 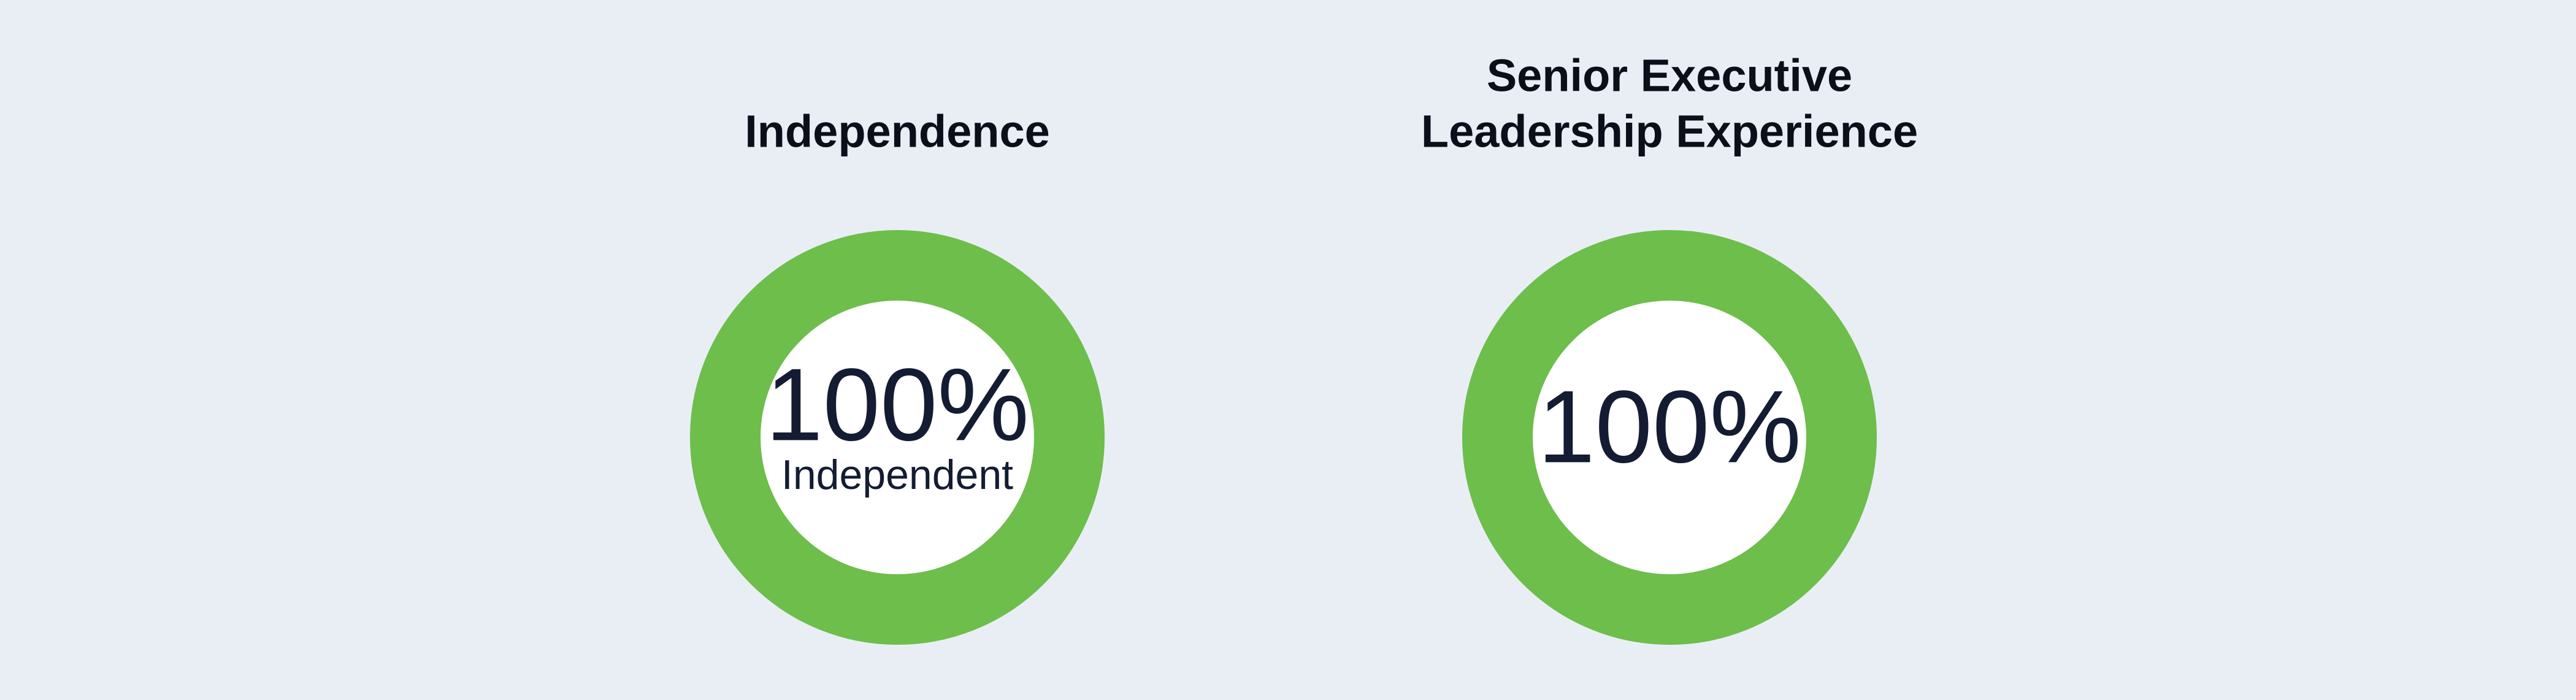 I want to click on chart-title: Senior Executive, so click(x=1669, y=75).